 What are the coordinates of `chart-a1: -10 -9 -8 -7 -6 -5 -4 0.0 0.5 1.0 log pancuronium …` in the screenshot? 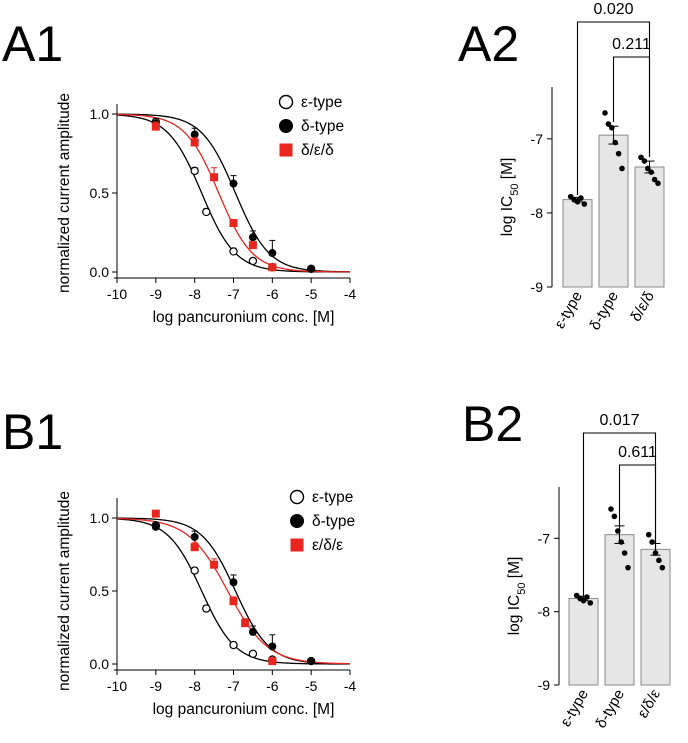 It's located at (206, 209).